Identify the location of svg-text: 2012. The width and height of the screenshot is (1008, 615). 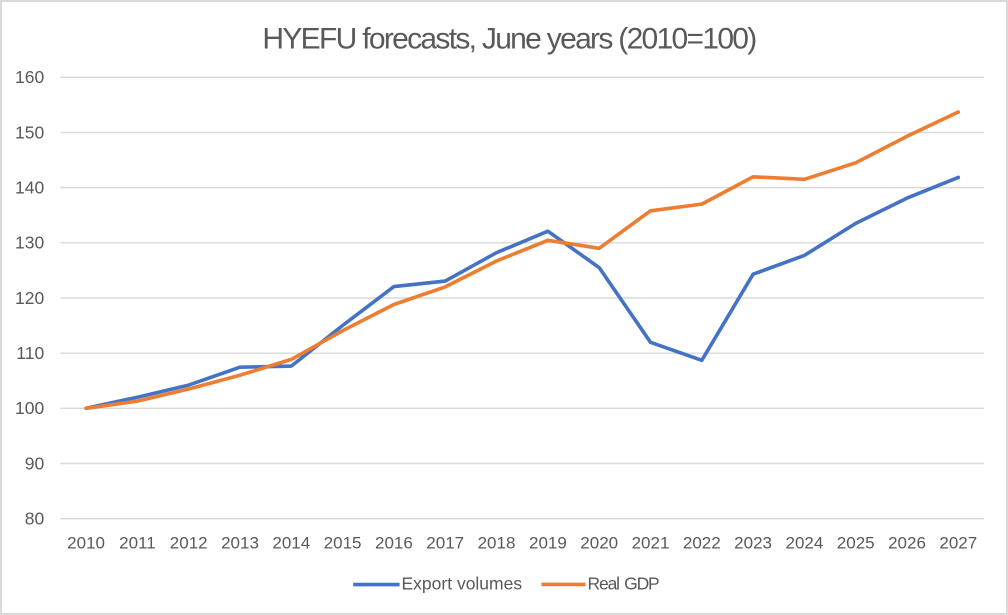
(189, 543).